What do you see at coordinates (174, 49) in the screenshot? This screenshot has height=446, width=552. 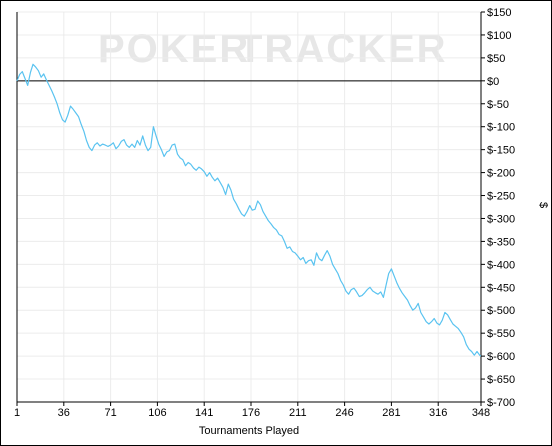 I see `watermark-poker-text: POKER` at bounding box center [174, 49].